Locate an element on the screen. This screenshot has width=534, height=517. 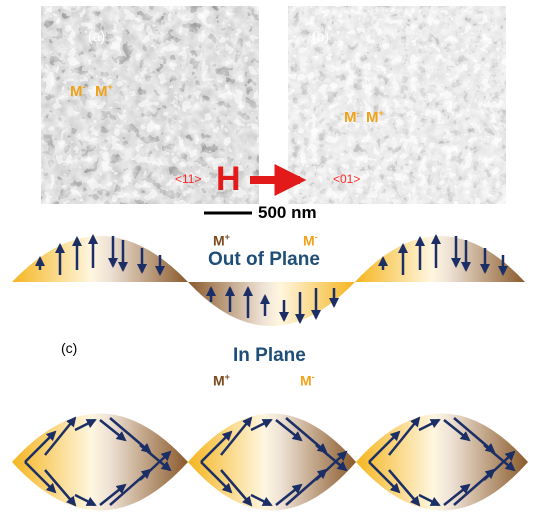
field-label: H is located at coordinates (228, 179).